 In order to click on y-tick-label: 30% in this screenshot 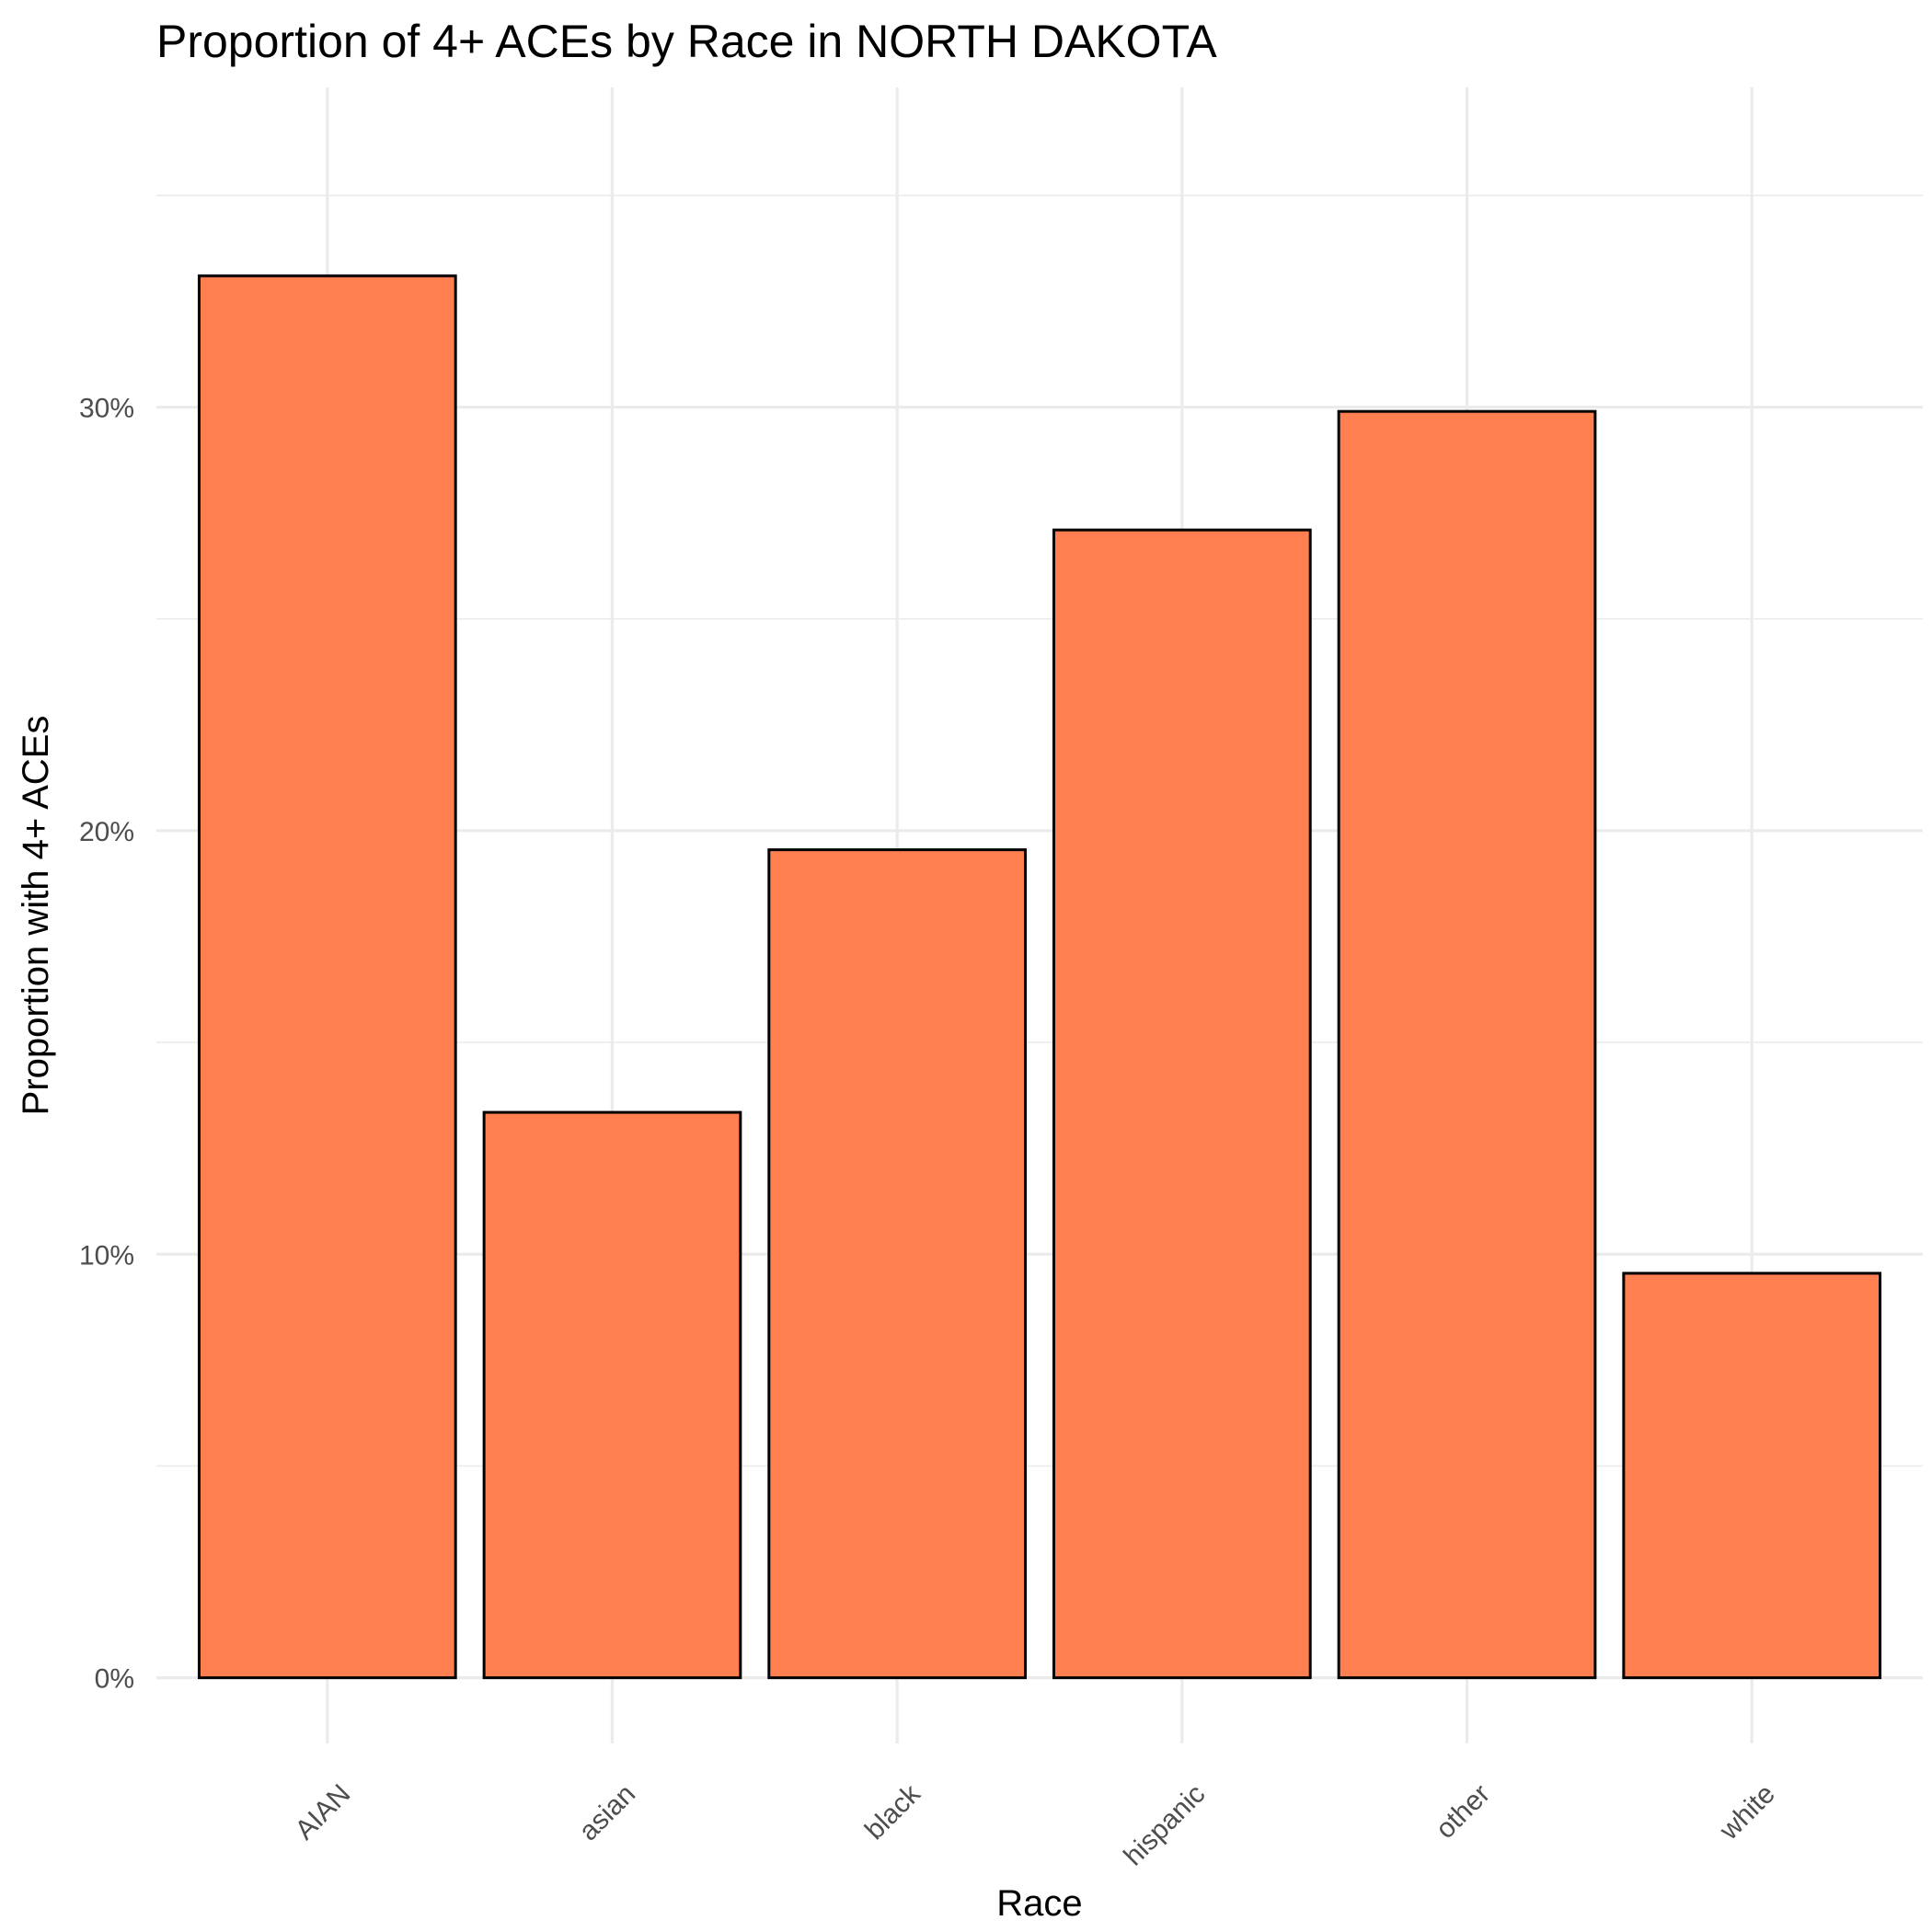, I will do `click(106, 409)`.